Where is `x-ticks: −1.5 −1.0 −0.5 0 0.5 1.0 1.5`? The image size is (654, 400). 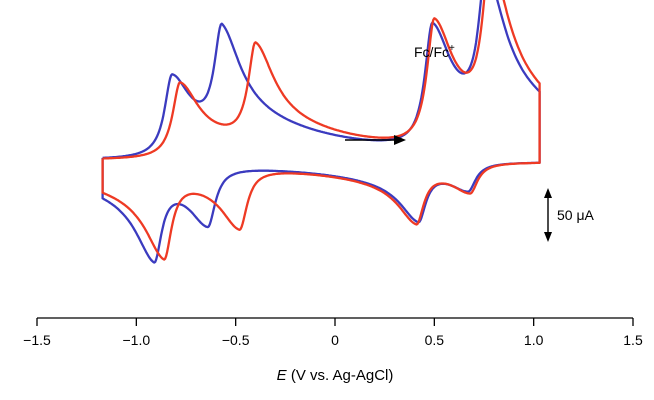
x-ticks: −1.5 −1.0 −0.5 0 0.5 1.0 1.5 is located at coordinates (333, 333).